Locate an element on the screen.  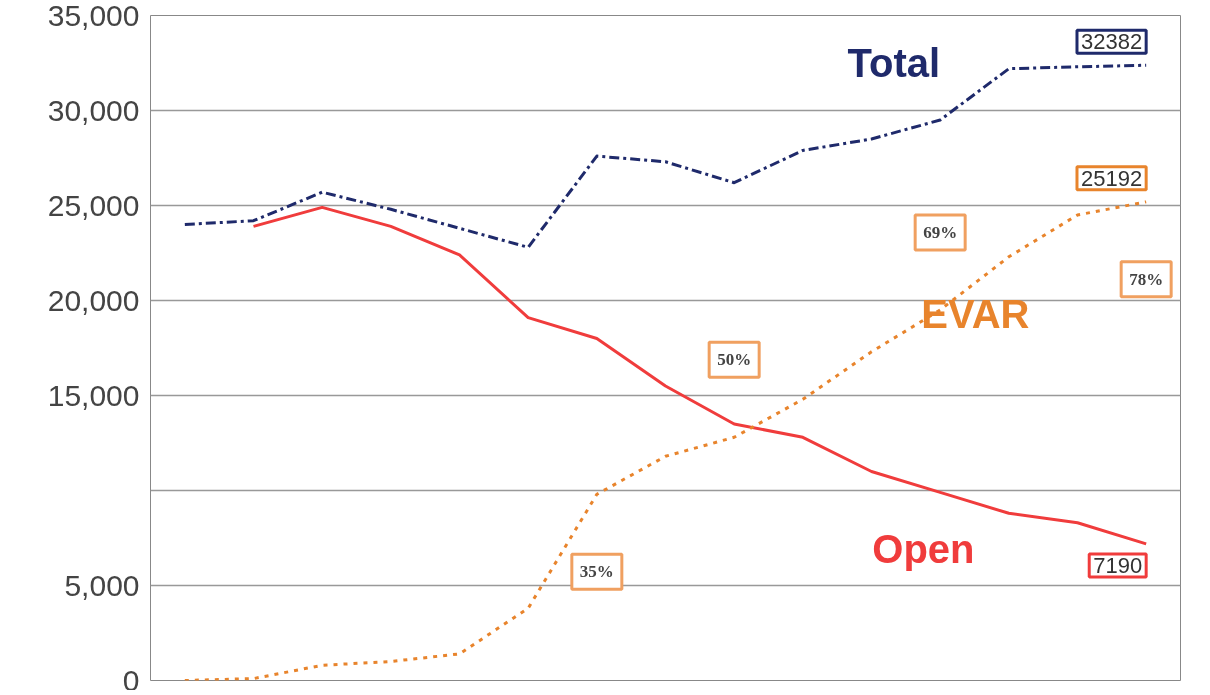
annotation: 69% is located at coordinates (940, 232).